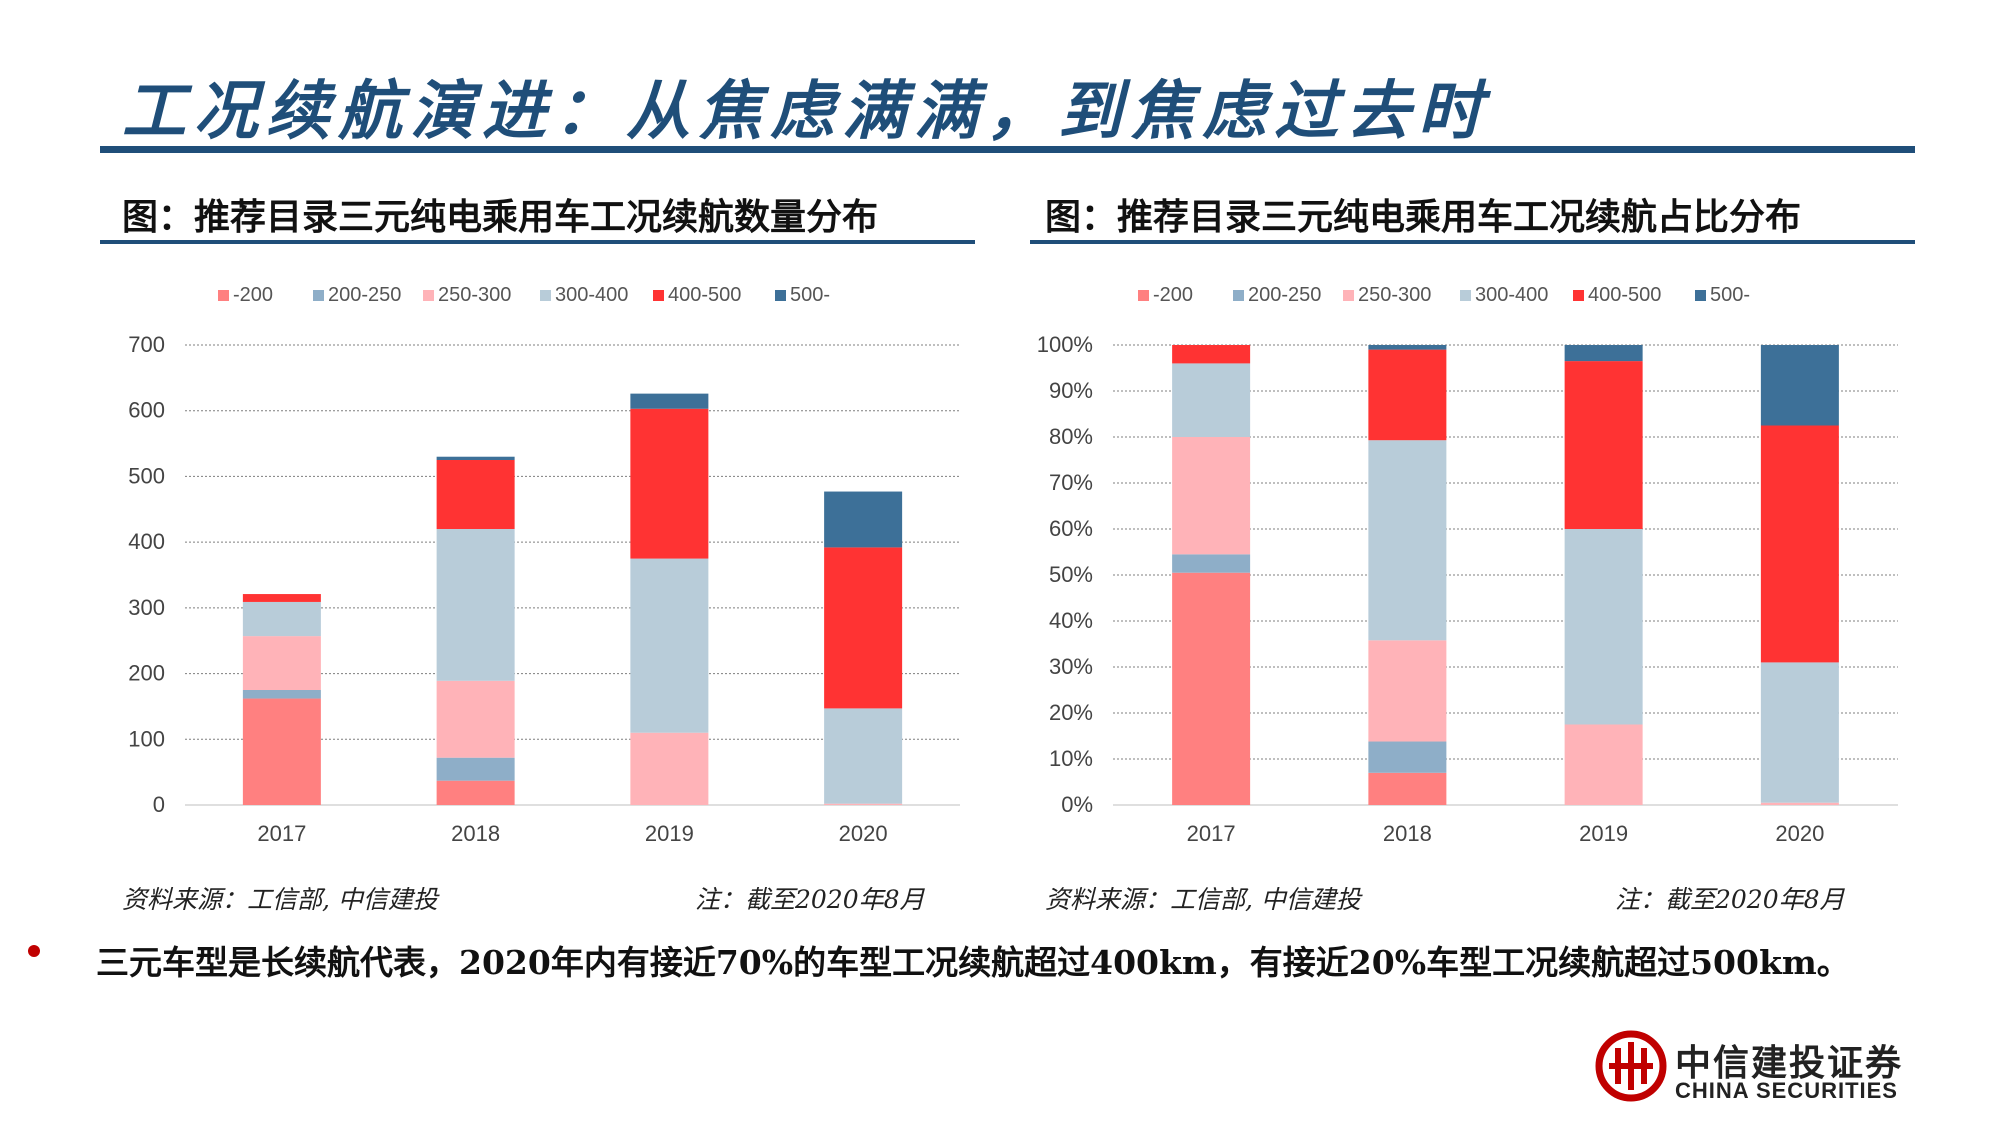 This screenshot has height=1125, width=2000. What do you see at coordinates (537, 242) in the screenshot?
I see `chart-1-subtitle-rule` at bounding box center [537, 242].